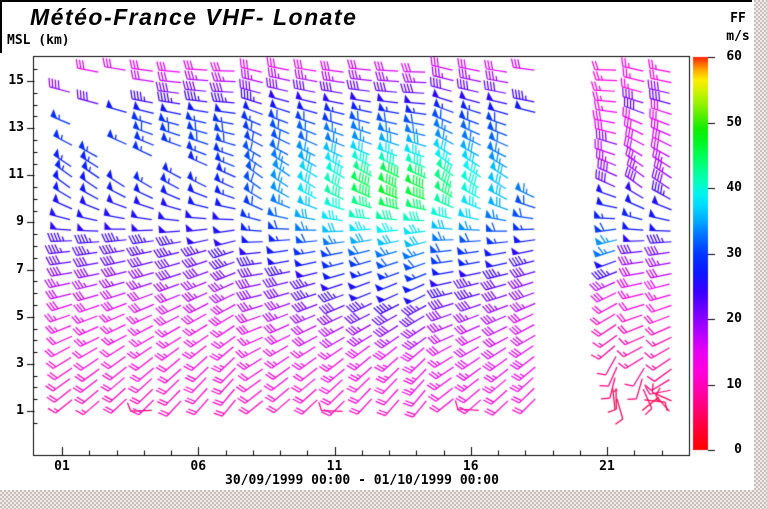 This screenshot has width=767, height=509. What do you see at coordinates (1, 26) in the screenshot?
I see `window-left-border` at bounding box center [1, 26].